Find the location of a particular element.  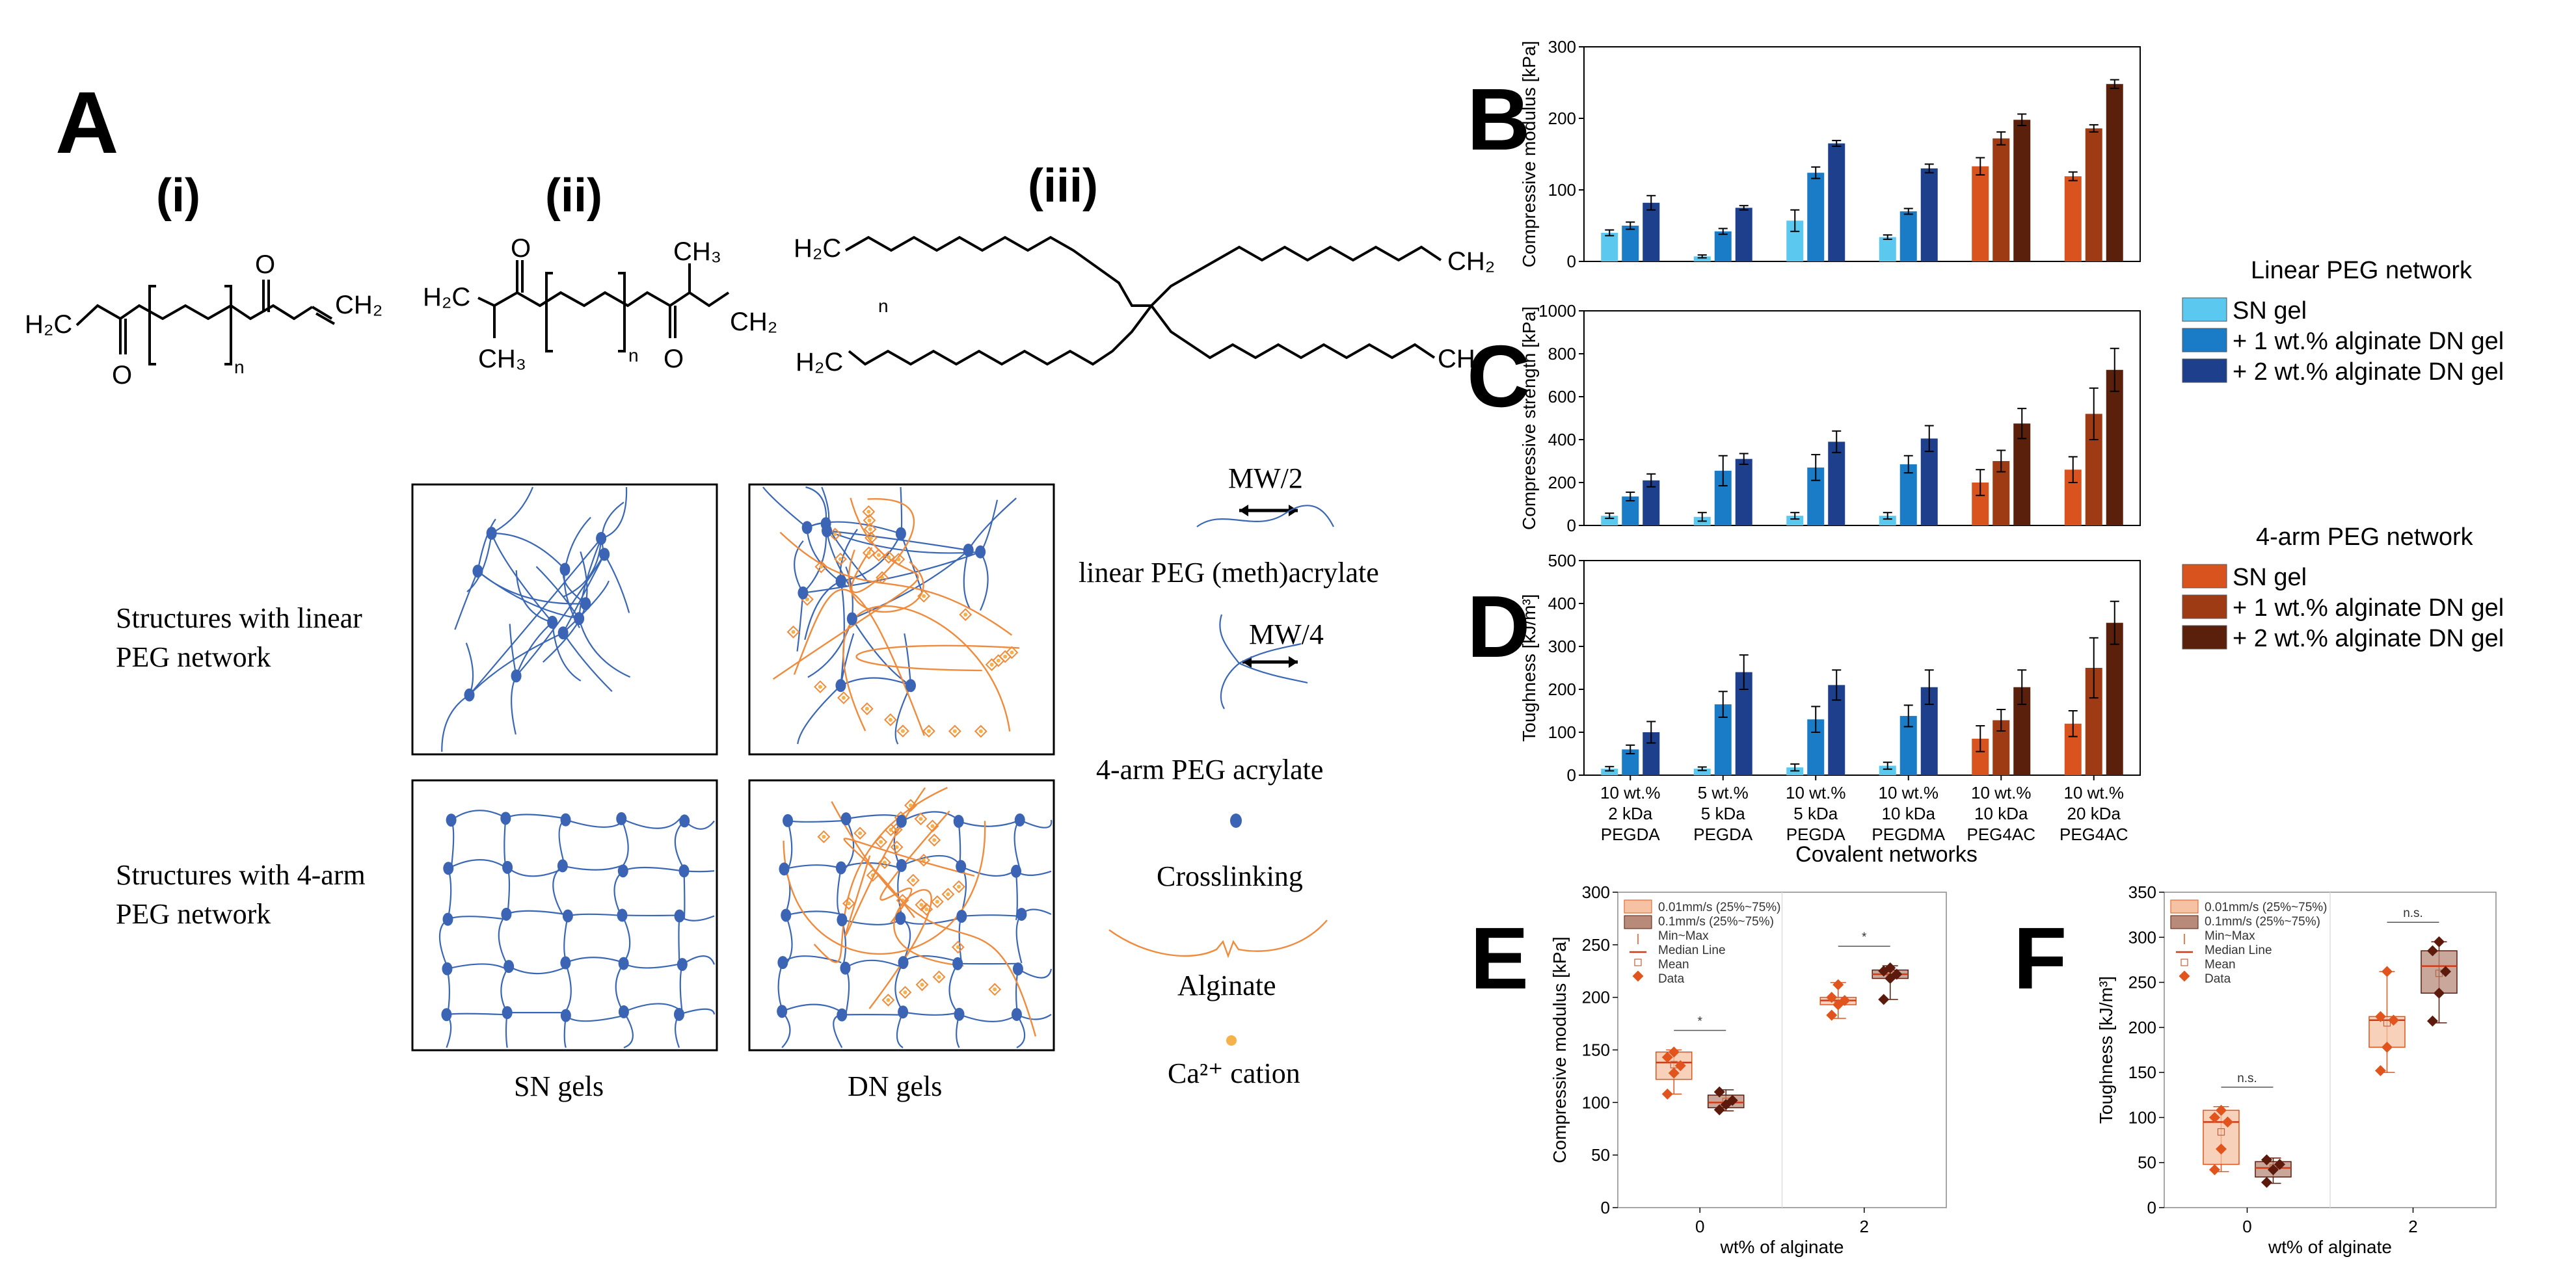

mean-marker is located at coordinates (2387, 1023).